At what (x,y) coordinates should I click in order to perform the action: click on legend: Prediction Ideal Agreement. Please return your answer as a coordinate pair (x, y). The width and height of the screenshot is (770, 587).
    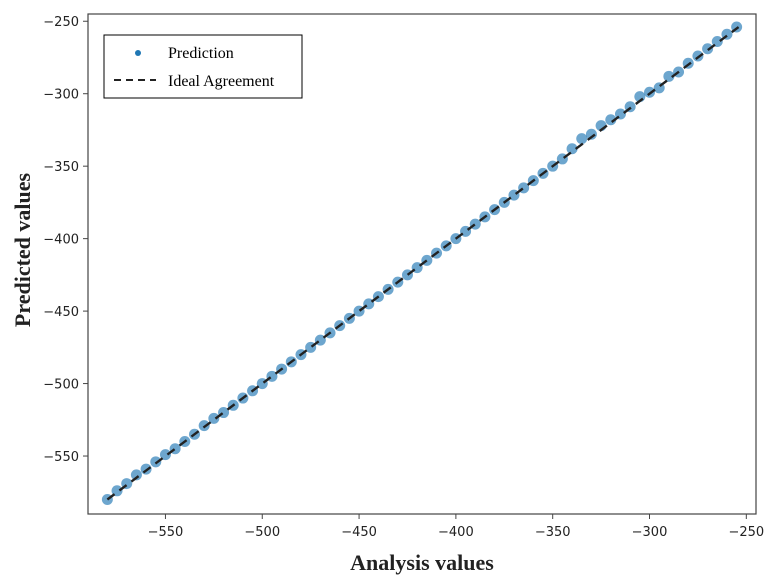
    Looking at the image, I should click on (203, 66).